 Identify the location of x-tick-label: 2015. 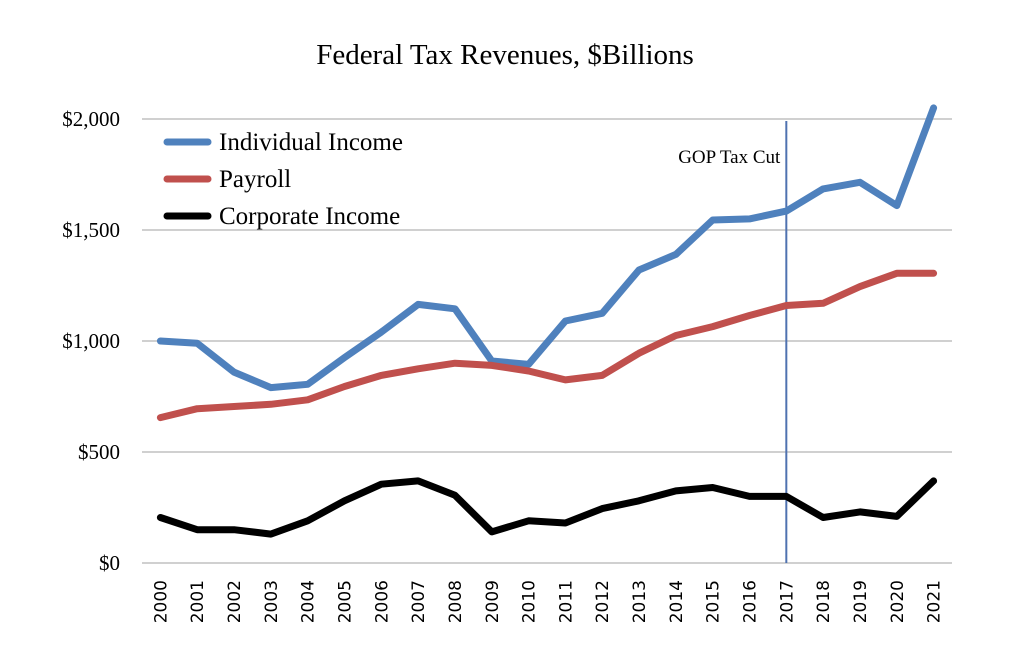
(714, 601).